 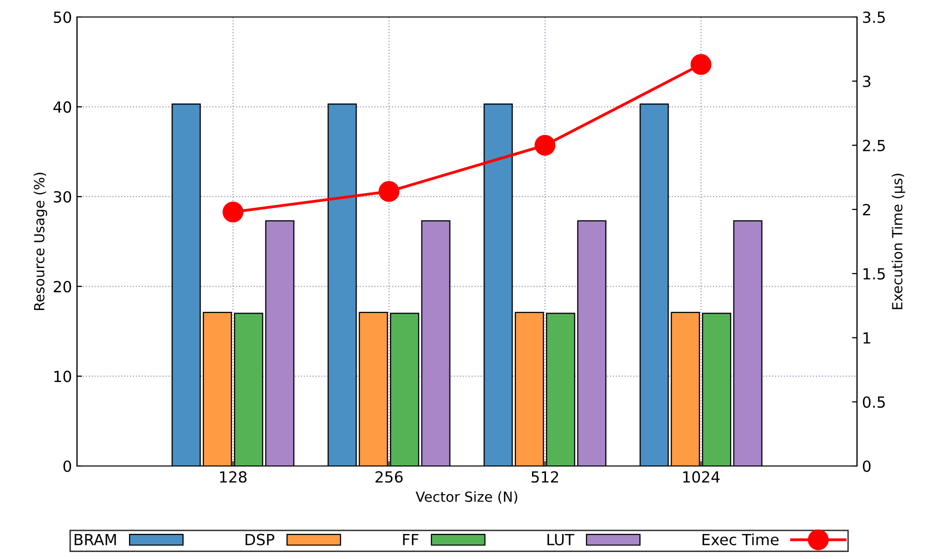 What do you see at coordinates (545, 477) in the screenshot?
I see `x-tick-label: 512` at bounding box center [545, 477].